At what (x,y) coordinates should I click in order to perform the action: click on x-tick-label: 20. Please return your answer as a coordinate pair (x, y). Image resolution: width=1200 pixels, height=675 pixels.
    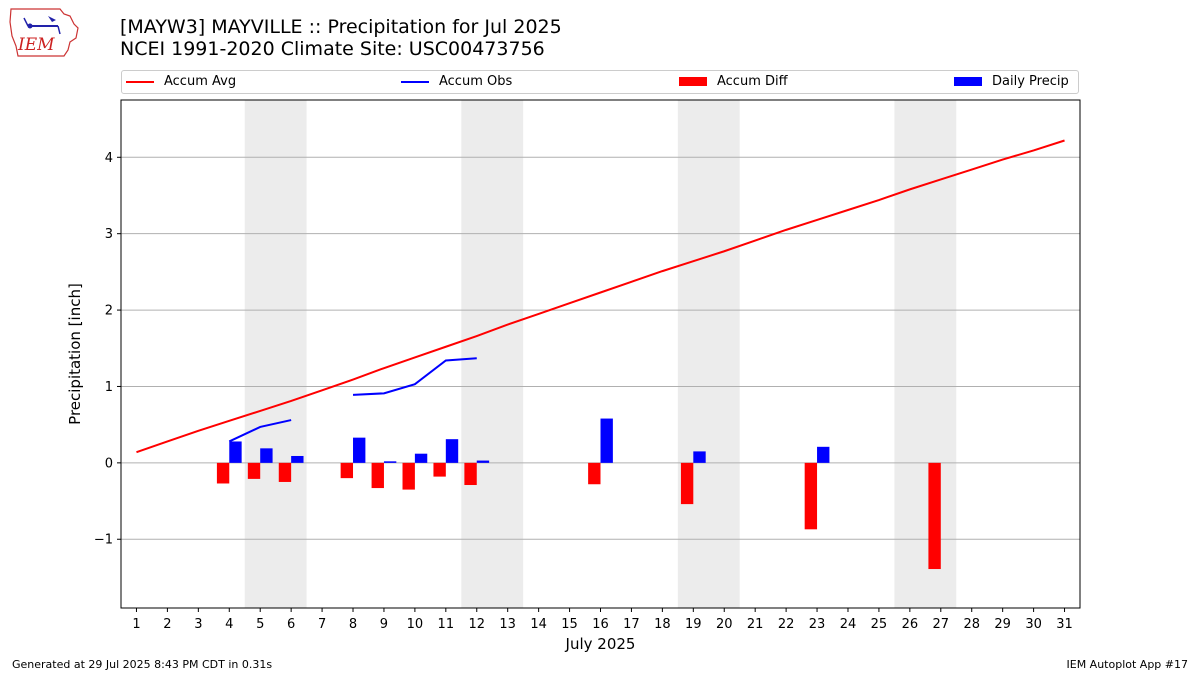
    Looking at the image, I should click on (724, 624).